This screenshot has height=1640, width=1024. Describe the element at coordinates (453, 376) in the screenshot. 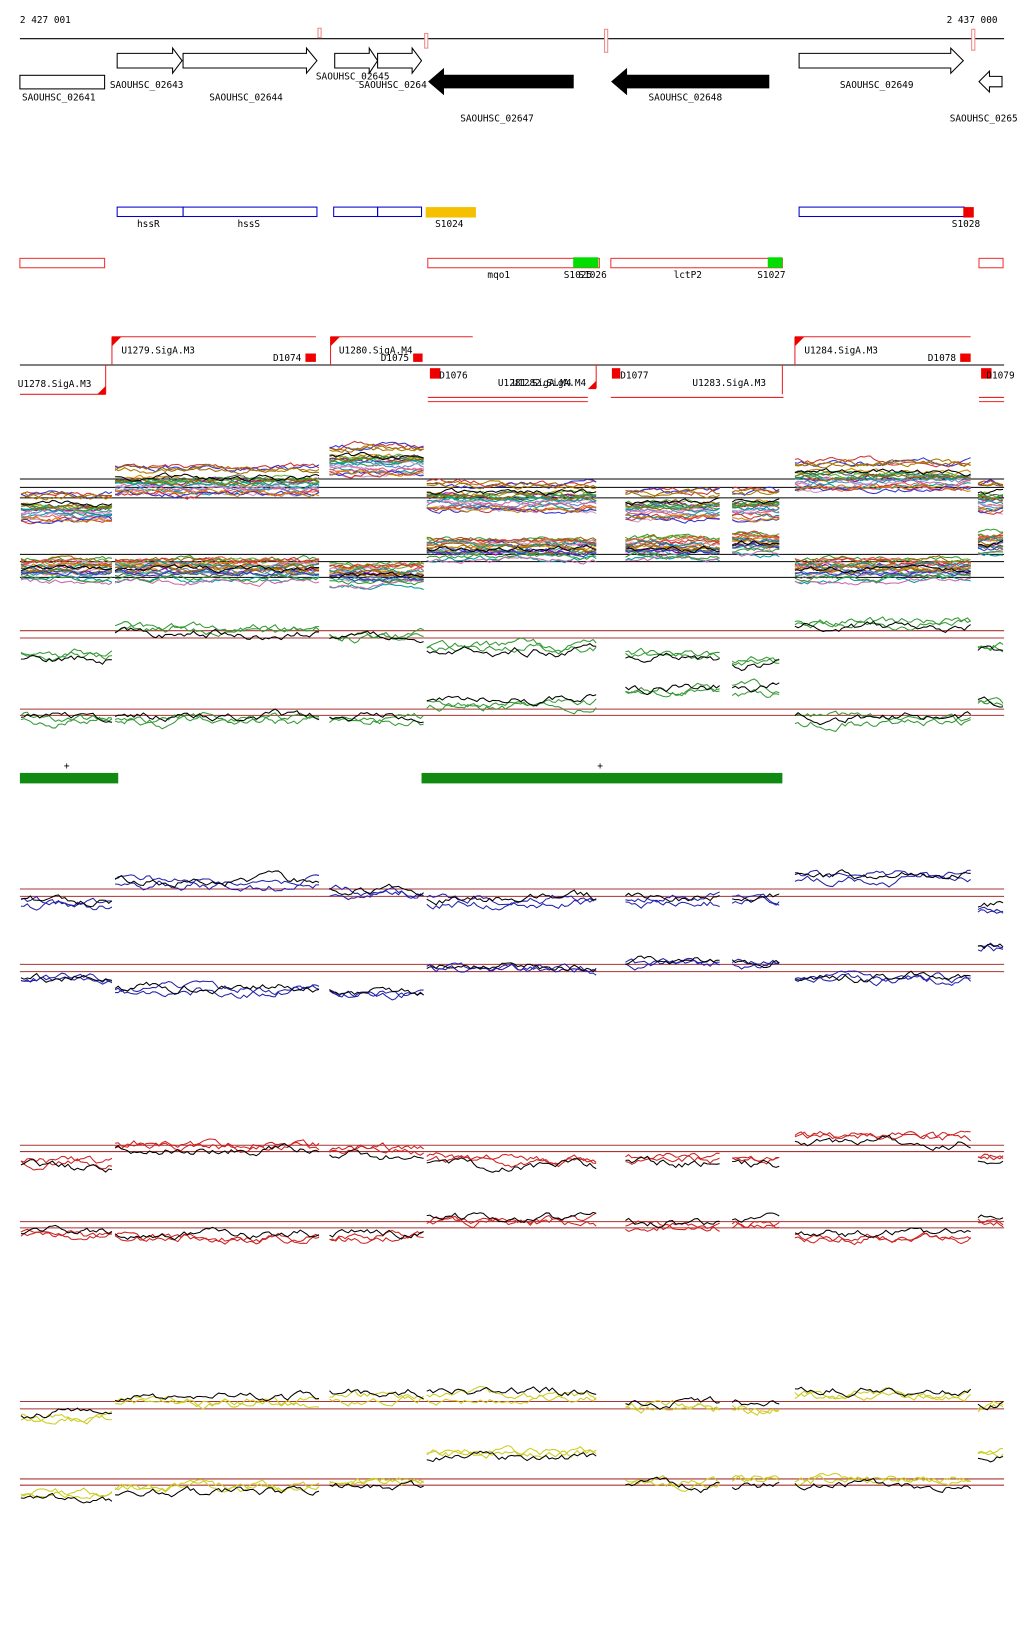

I see `transcript-label: D1076` at that location.